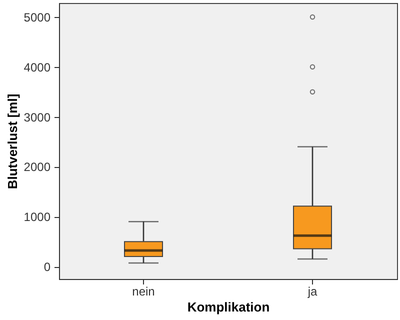 Image resolution: width=400 pixels, height=320 pixels. I want to click on y-tick-label: 3000, so click(37, 117).